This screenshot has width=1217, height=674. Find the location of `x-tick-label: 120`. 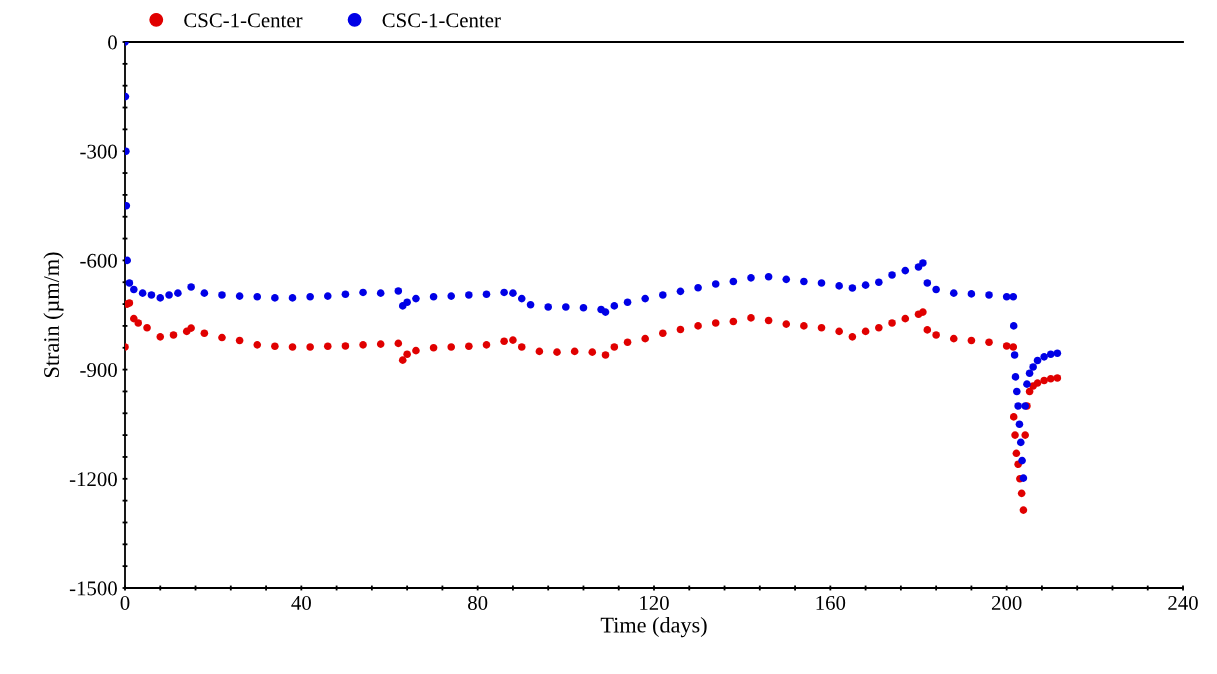

x-tick-label: 120 is located at coordinates (654, 602).